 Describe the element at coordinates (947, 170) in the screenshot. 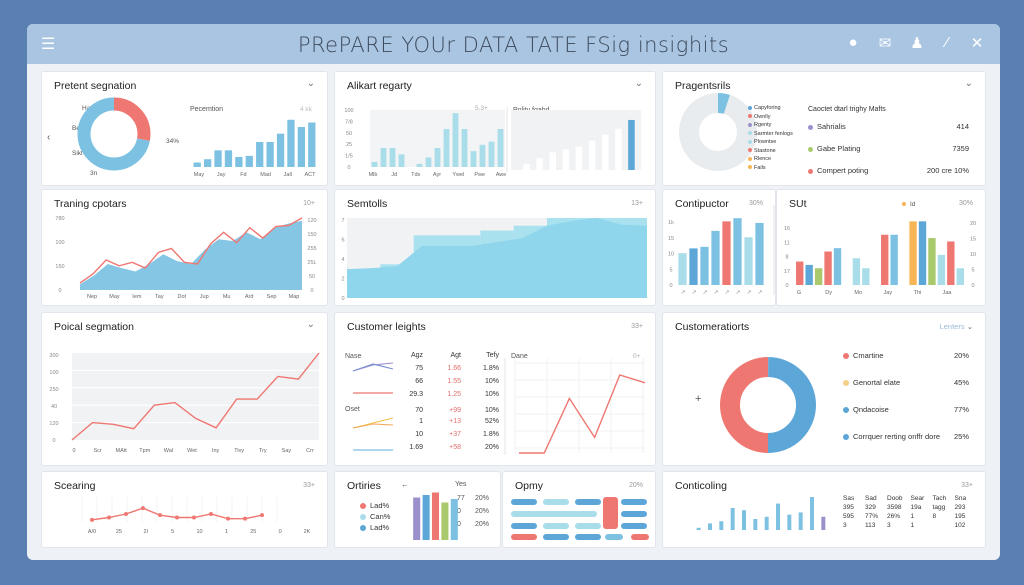

I see `stat-value: 200 cre 10%` at that location.